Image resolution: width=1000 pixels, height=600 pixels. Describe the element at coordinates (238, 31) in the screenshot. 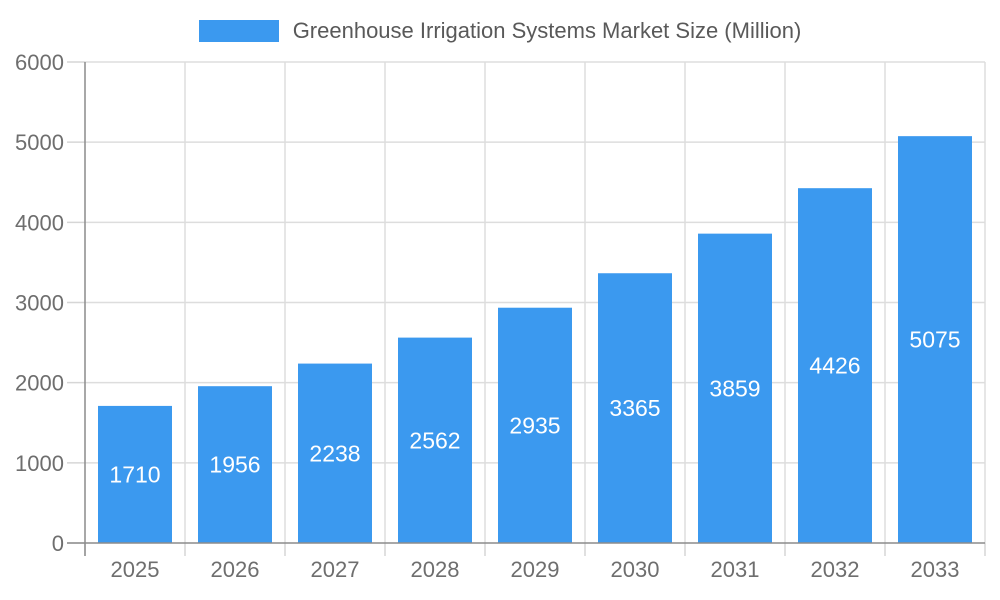

I see `legend-swatch` at that location.